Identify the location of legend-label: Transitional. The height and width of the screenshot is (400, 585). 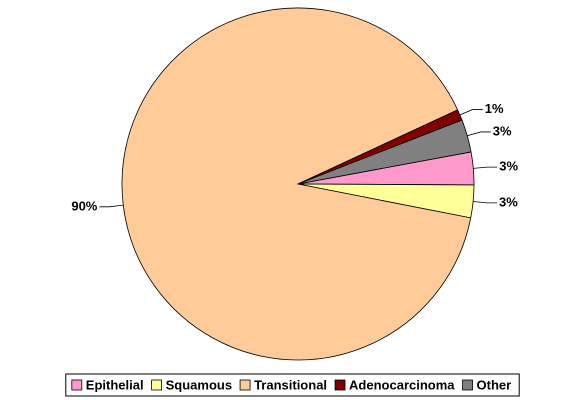
(290, 384).